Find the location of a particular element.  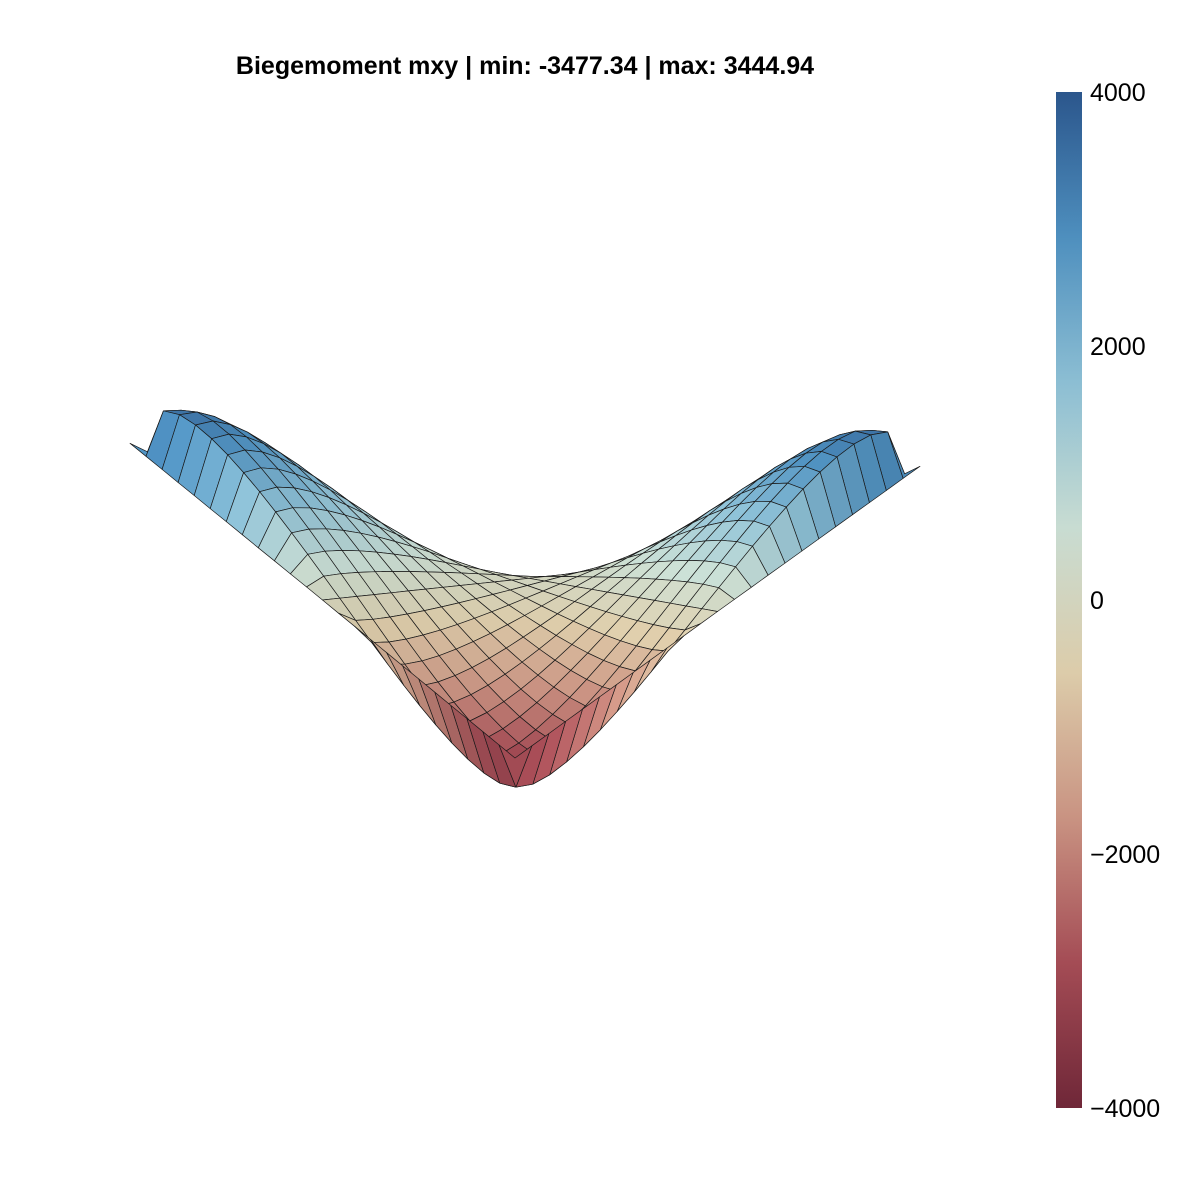

colorbar-tick-neg2000: −2000 is located at coordinates (1125, 855).